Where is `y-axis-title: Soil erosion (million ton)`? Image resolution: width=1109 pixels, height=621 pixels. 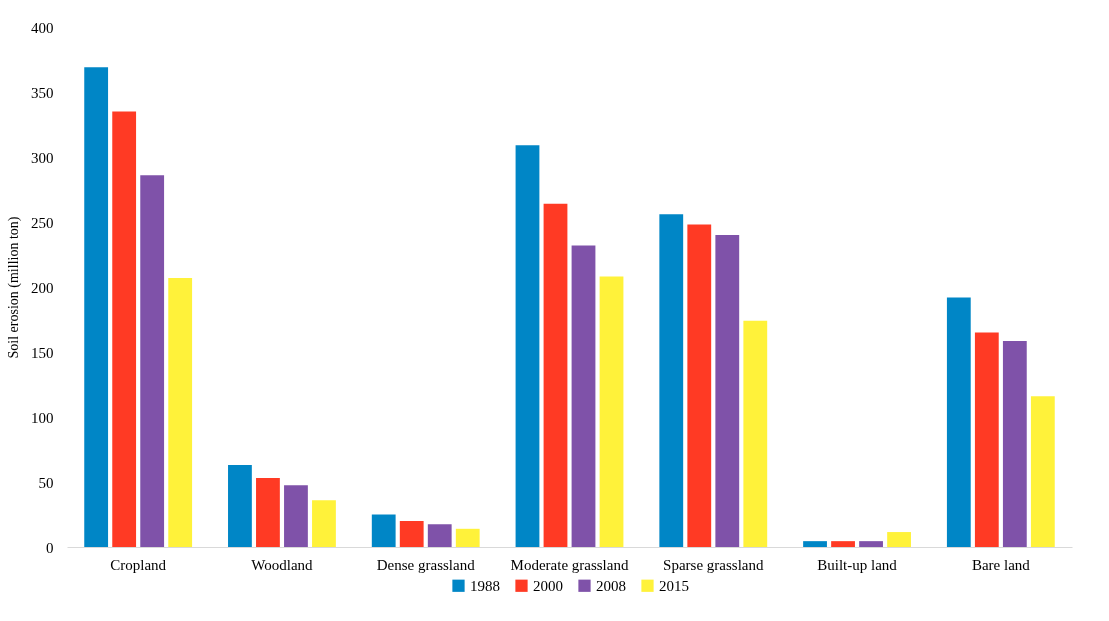 y-axis-title: Soil erosion (million ton) is located at coordinates (14, 287).